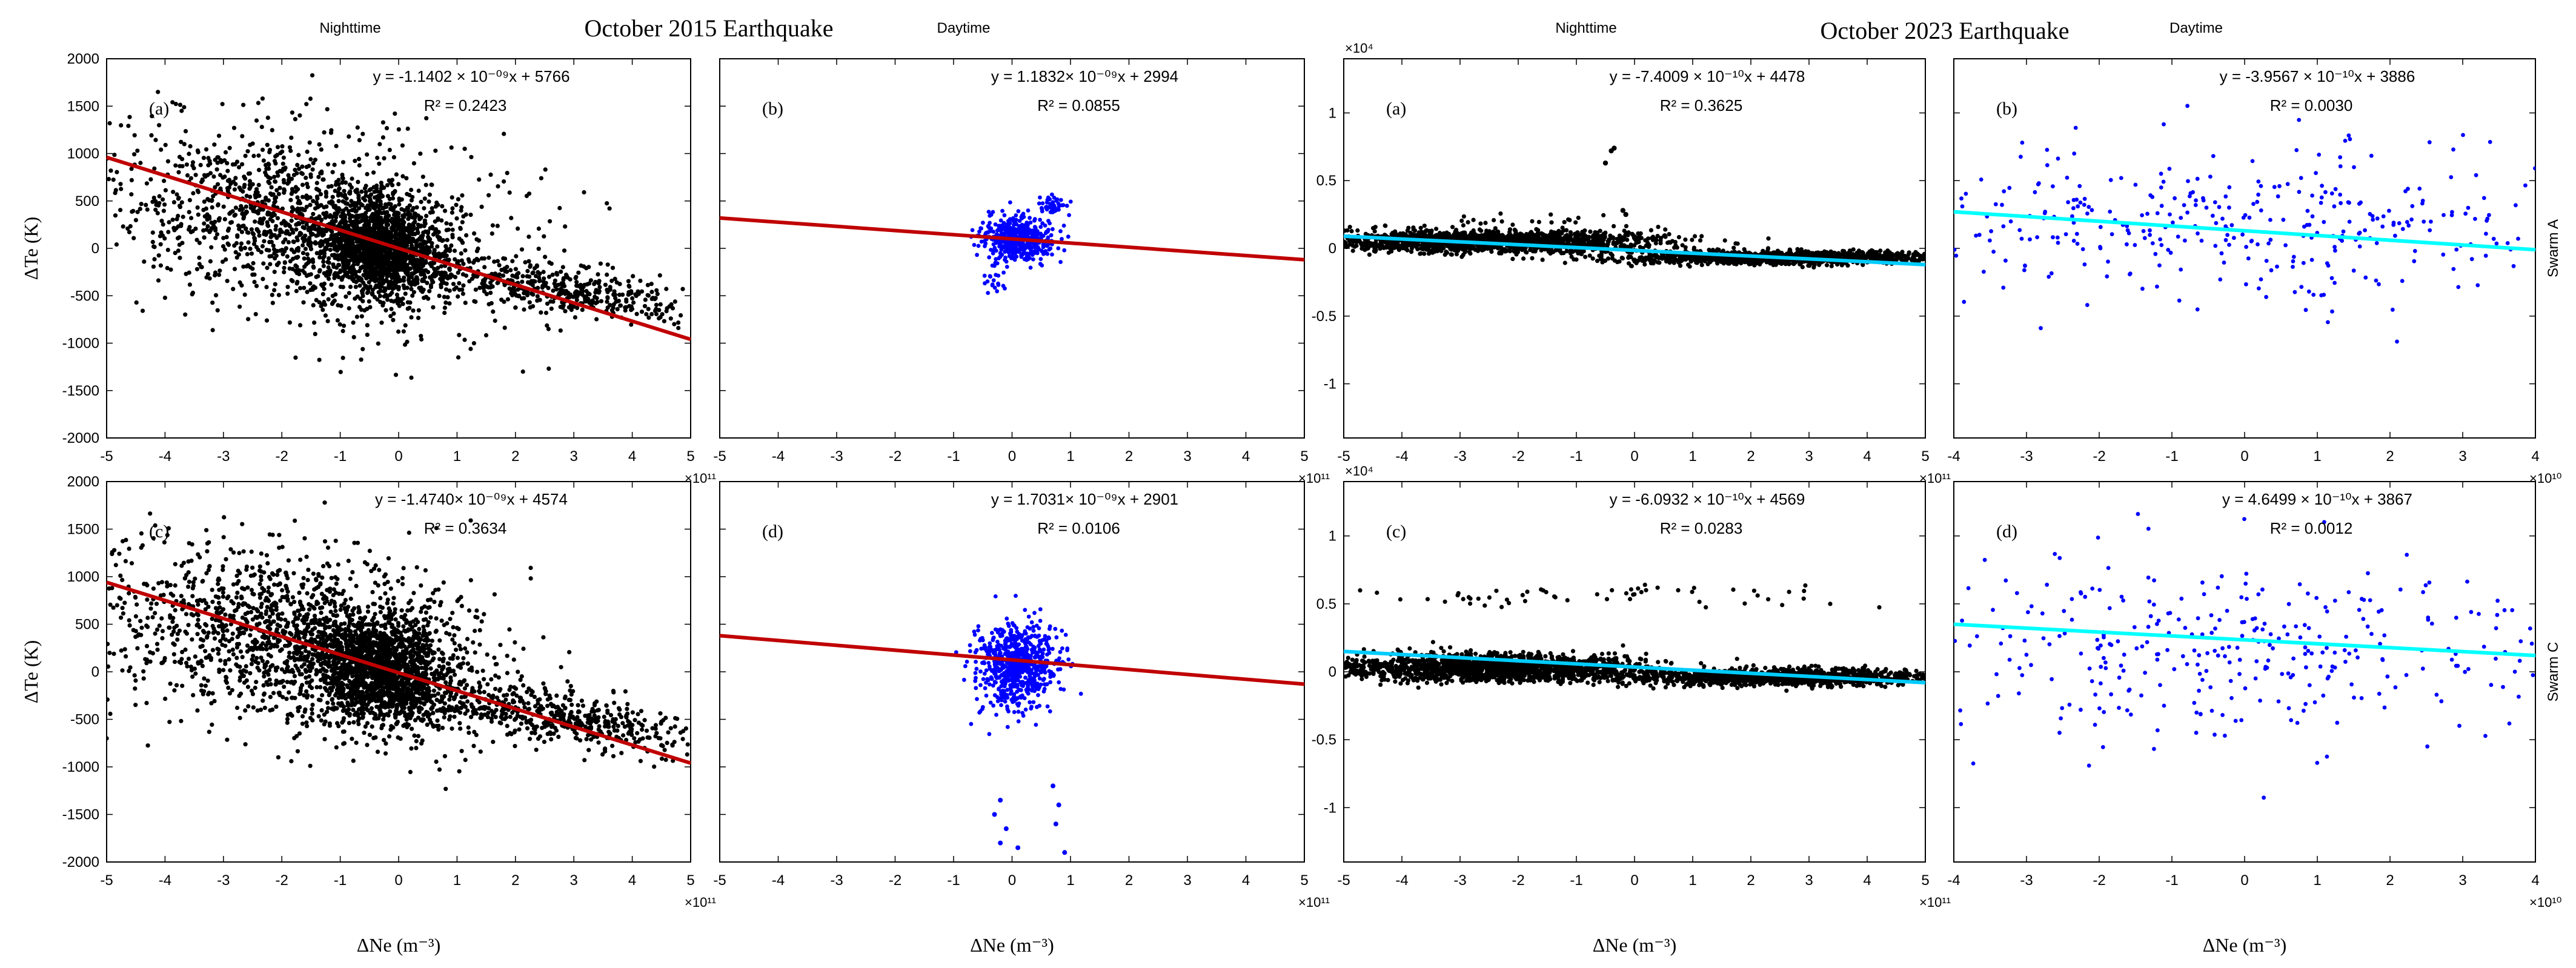 The image size is (2576, 968). Describe the element at coordinates (963, 28) in the screenshot. I see `panel-title: Daytime` at that location.